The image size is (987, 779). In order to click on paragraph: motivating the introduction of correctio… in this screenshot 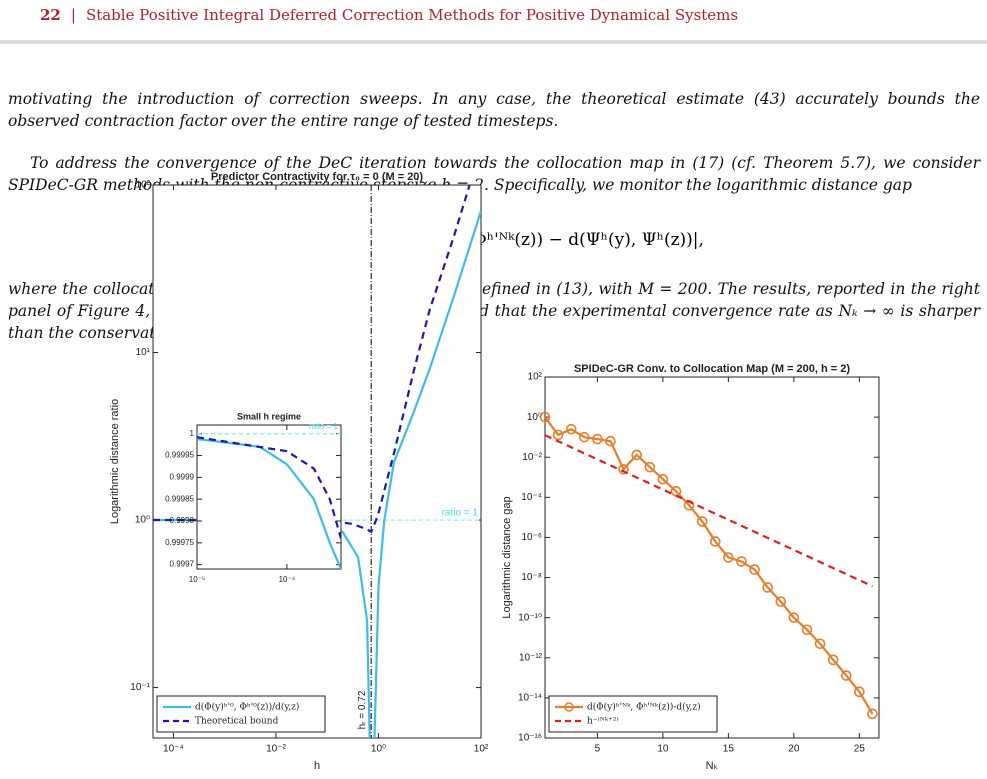, I will do `click(494, 110)`.